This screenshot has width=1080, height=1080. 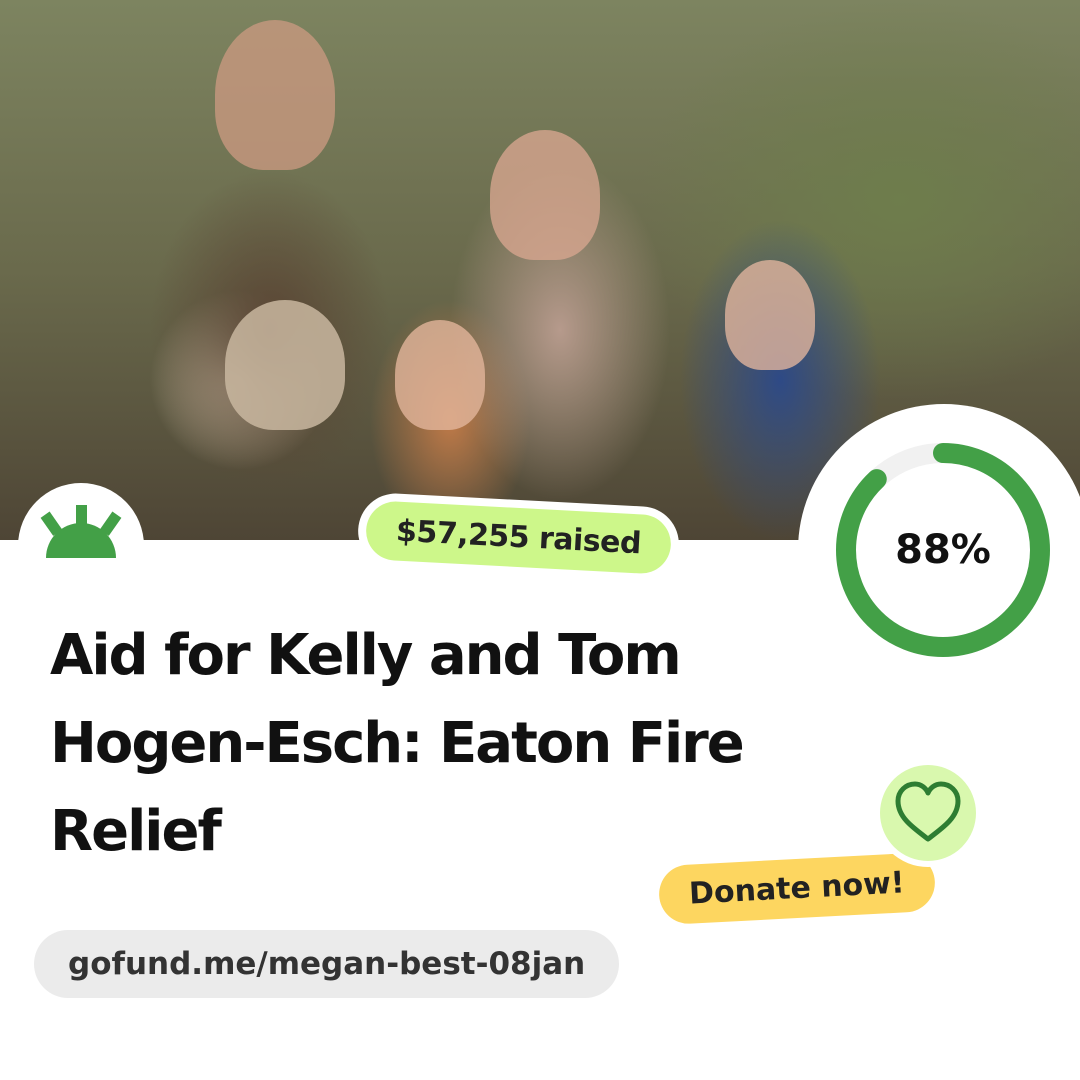 I want to click on donate-now-label: Donate now!, so click(x=796, y=888).